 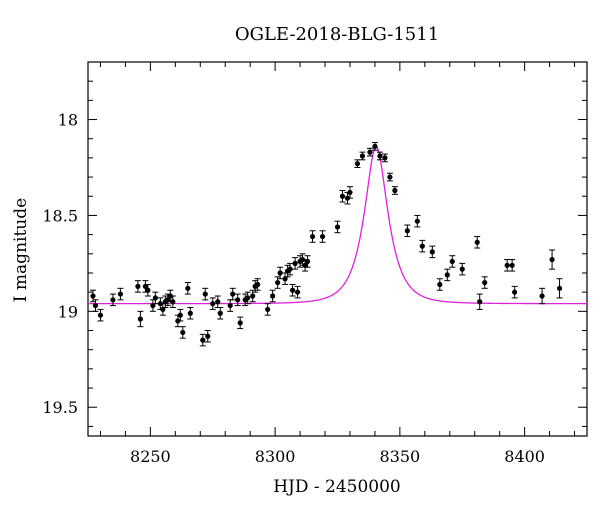 What do you see at coordinates (150, 456) in the screenshot?
I see `x-tick-label: 8250` at bounding box center [150, 456].